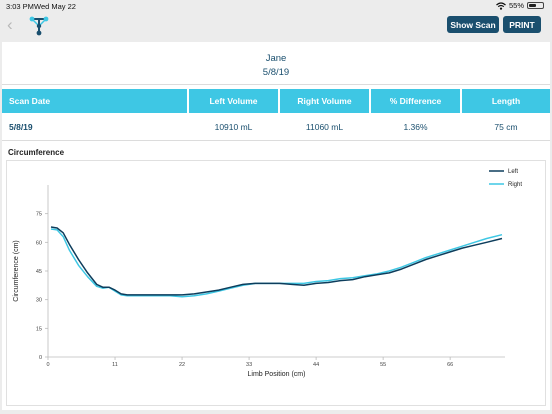  What do you see at coordinates (115, 365) in the screenshot?
I see `x-tick-label: 11` at bounding box center [115, 365].